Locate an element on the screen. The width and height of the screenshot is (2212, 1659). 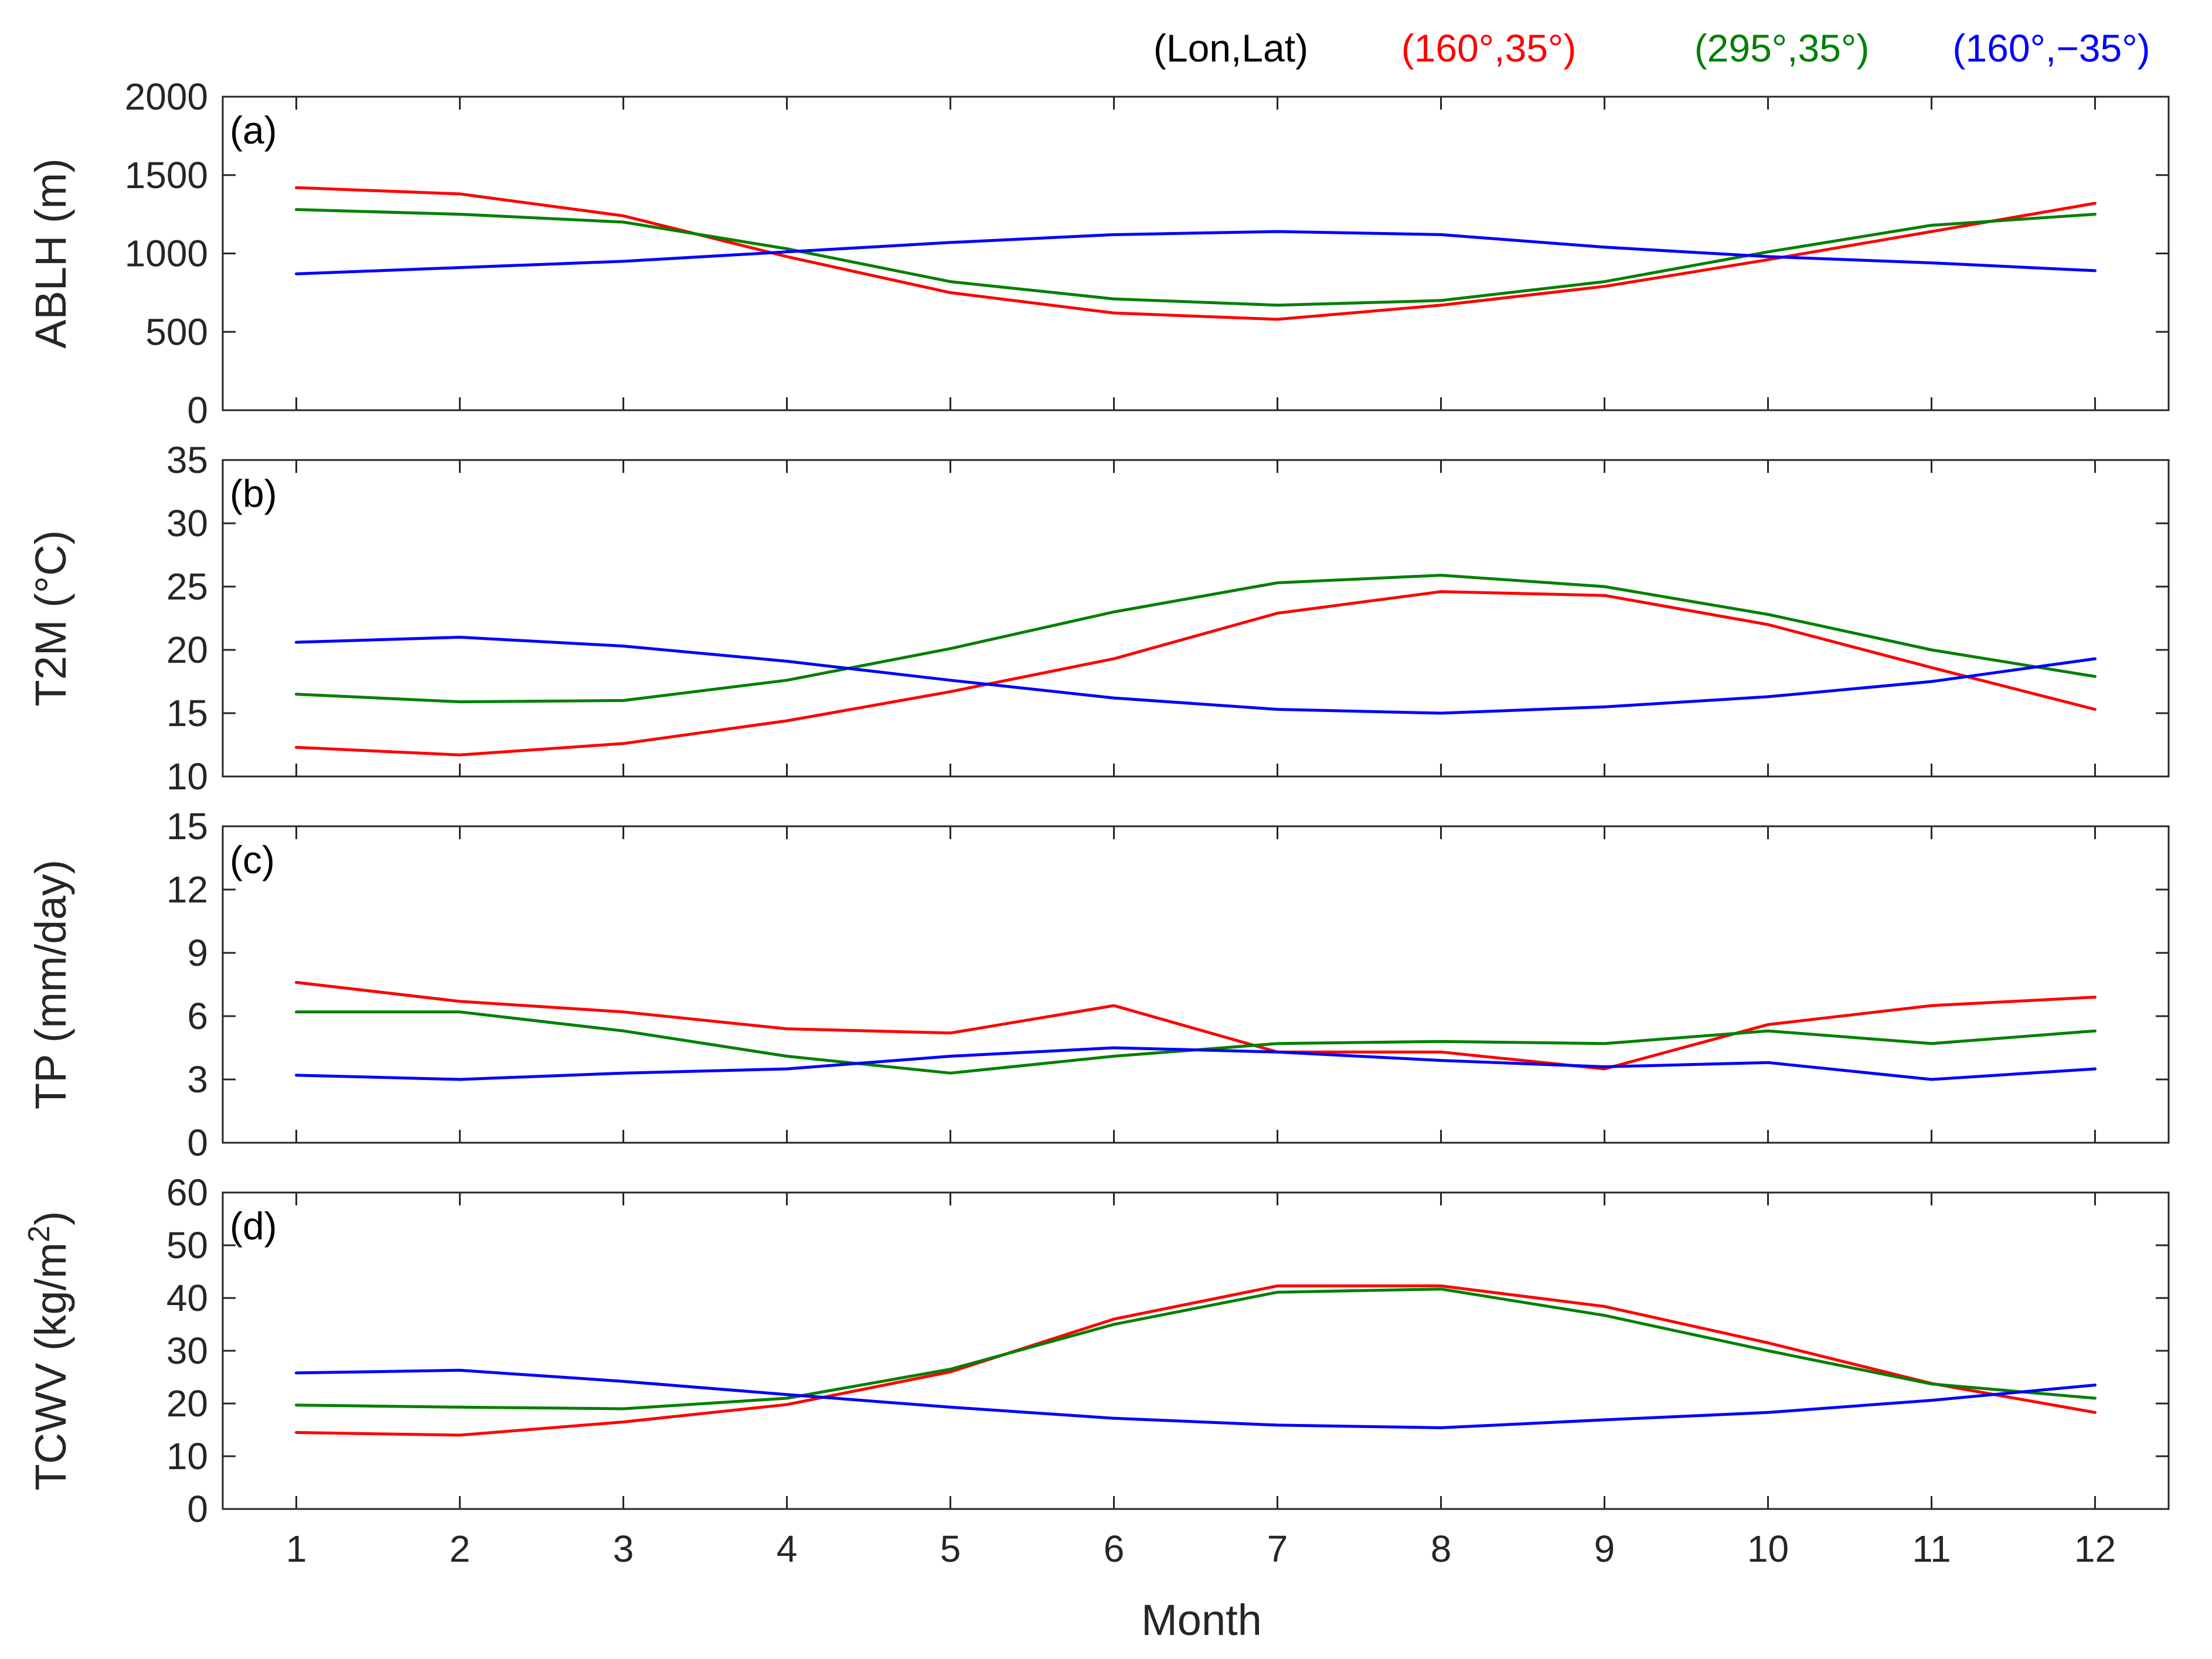
x-tick-label-10: 11 is located at coordinates (1932, 1549).